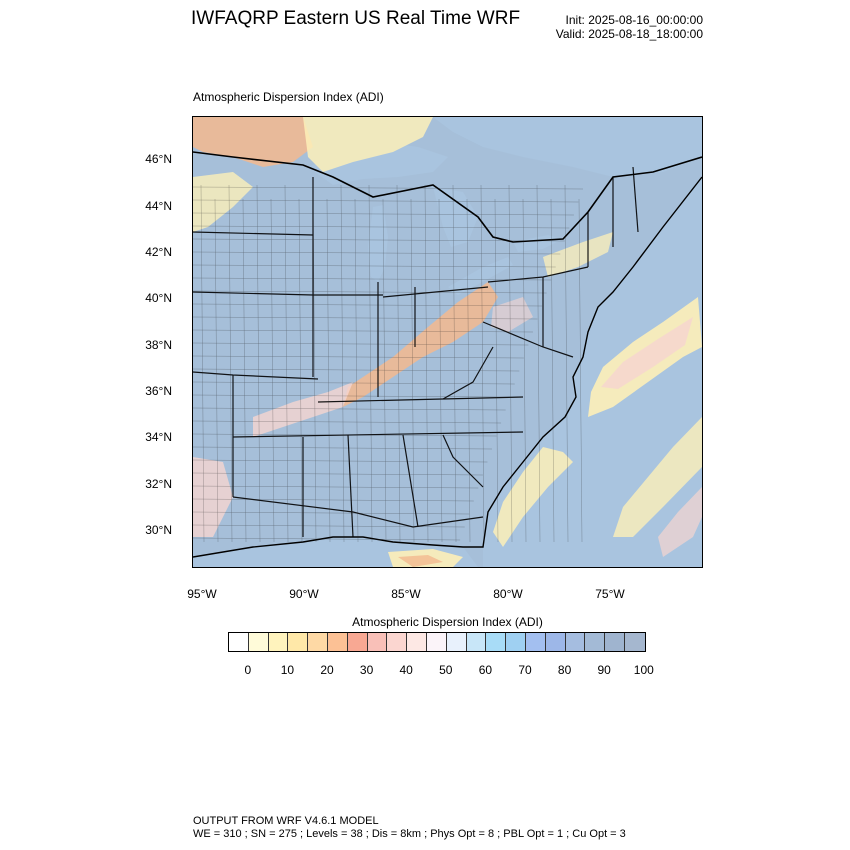  I want to click on adi-yellow-north, so click(368, 144).